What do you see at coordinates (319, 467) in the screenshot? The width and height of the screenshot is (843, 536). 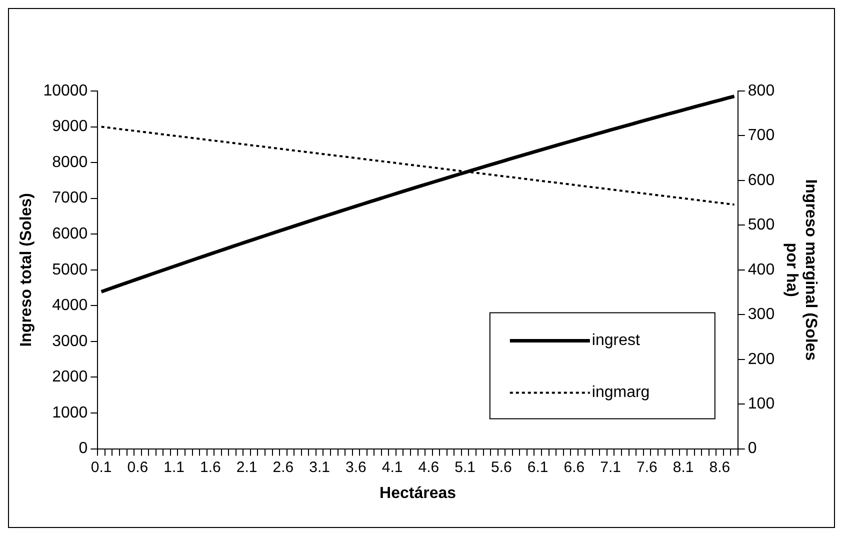 I see `x-tick-label: 3.1` at bounding box center [319, 467].